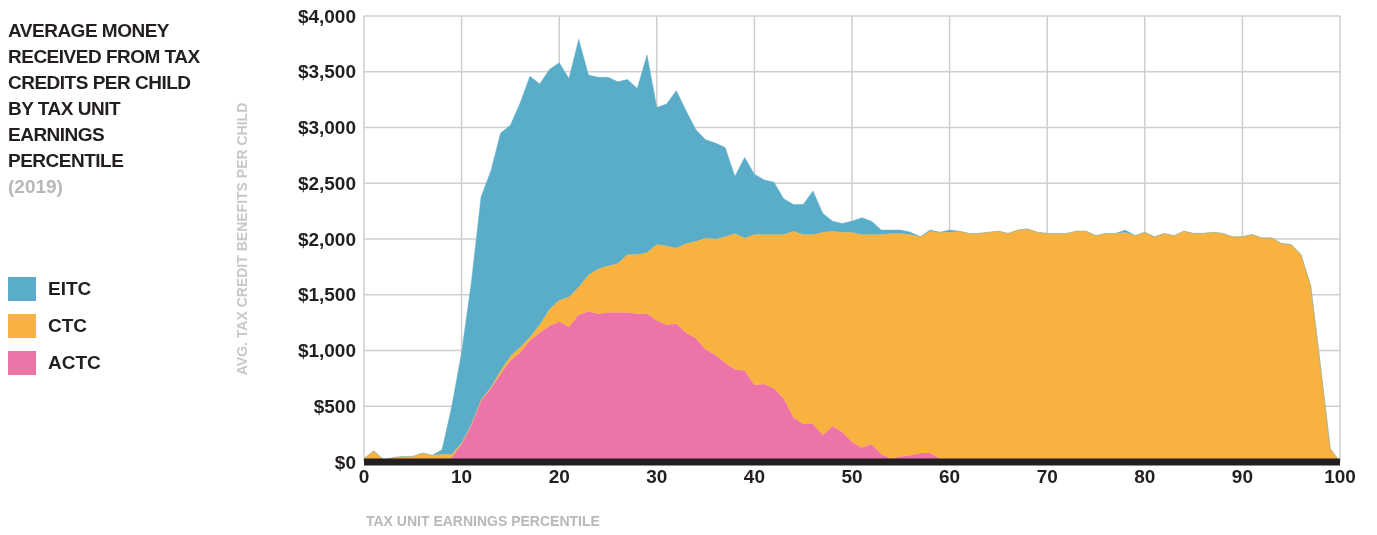 The image size is (1377, 535). Describe the element at coordinates (345, 462) in the screenshot. I see `y-tick-label: $0` at that location.